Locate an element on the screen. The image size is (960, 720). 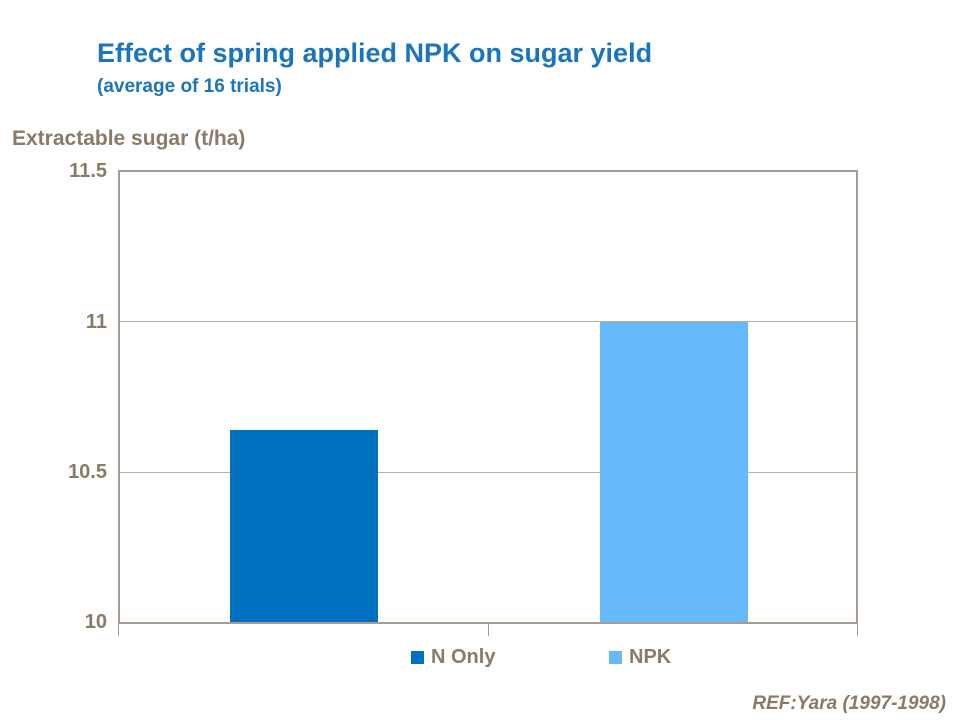
bar-n-only is located at coordinates (304, 526).